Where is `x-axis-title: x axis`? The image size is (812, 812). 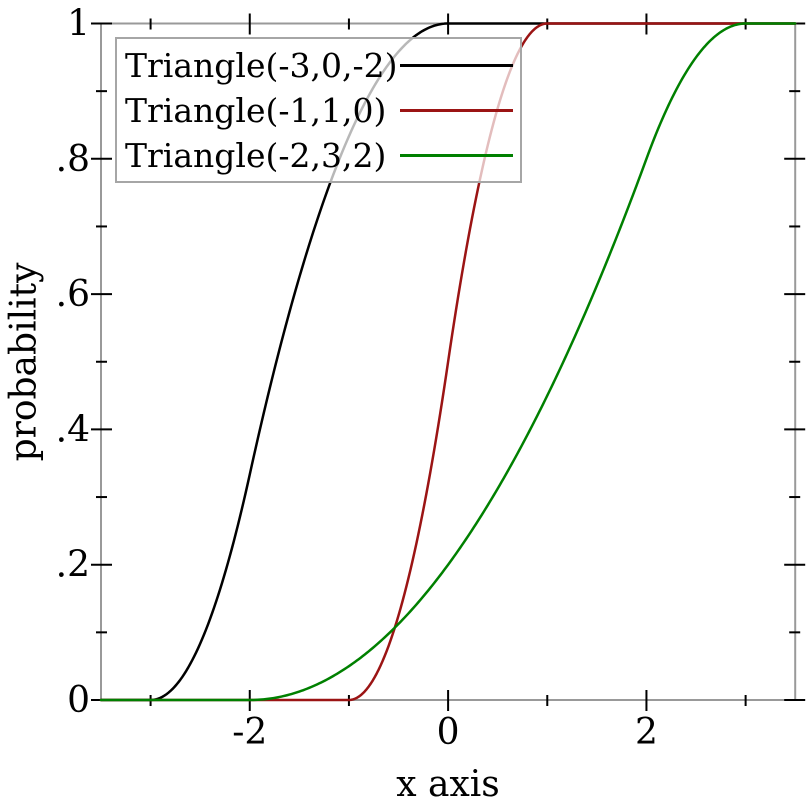
x-axis-title: x axis is located at coordinates (448, 784).